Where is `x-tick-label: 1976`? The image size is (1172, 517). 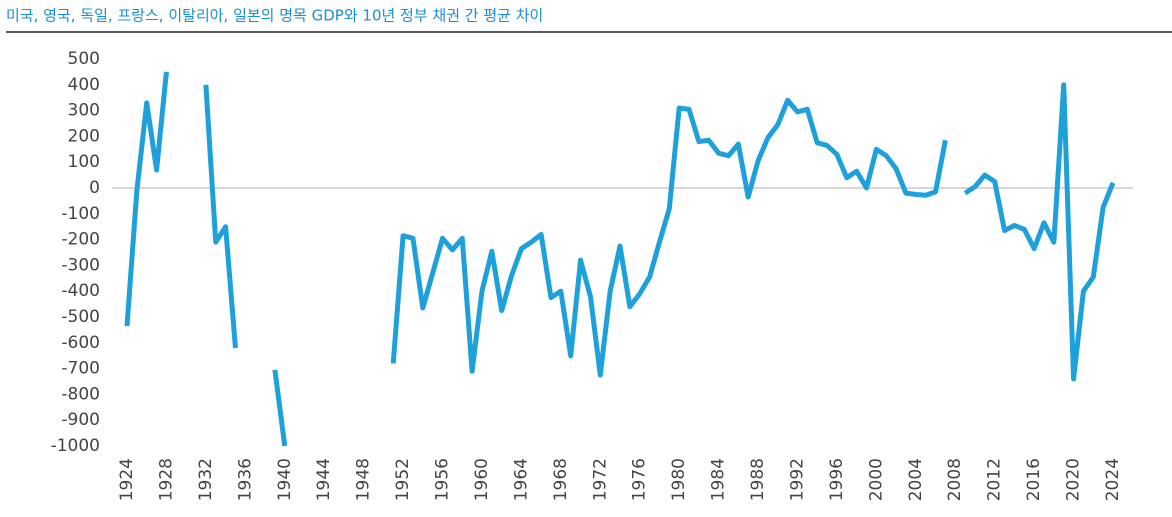 x-tick-label: 1976 is located at coordinates (640, 479).